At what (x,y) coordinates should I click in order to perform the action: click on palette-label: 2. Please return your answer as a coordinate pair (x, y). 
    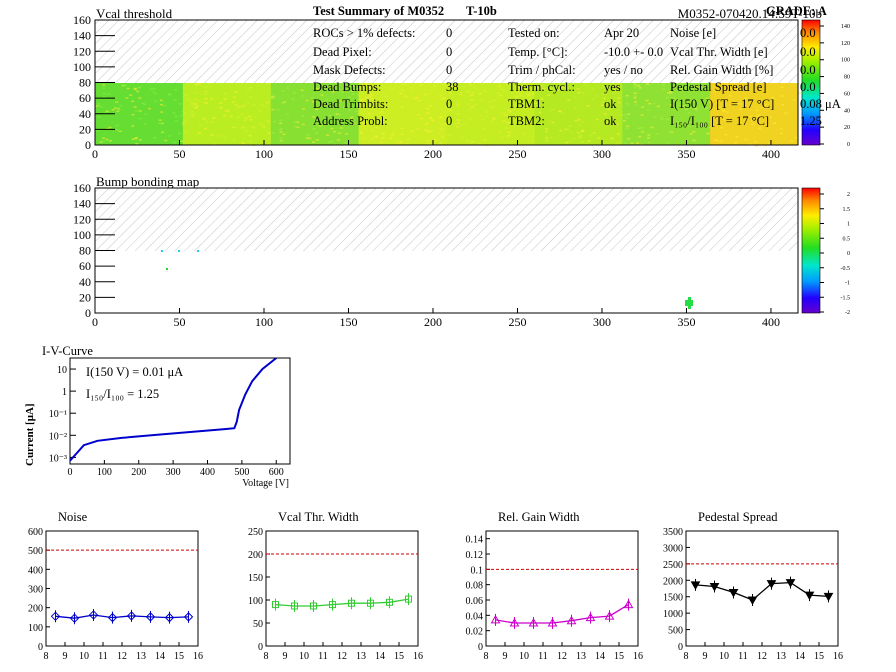
    Looking at the image, I should click on (848, 195).